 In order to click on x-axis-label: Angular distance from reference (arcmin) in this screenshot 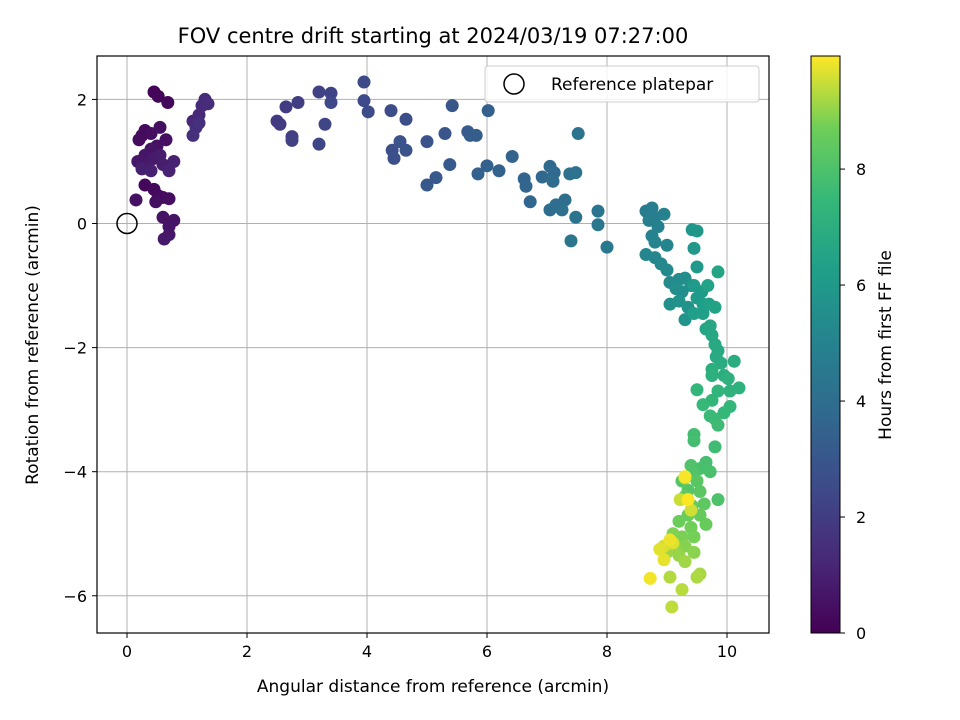, I will do `click(433, 687)`.